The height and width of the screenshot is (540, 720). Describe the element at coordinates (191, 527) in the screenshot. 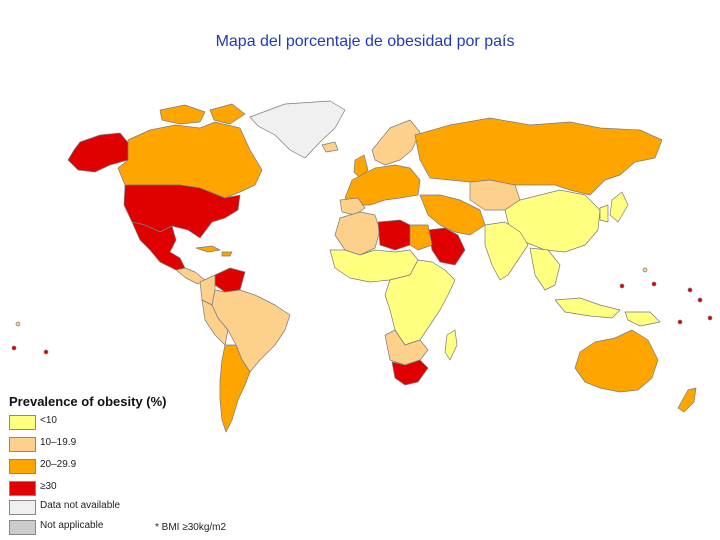

I see `bmi-footnote: * BMI ≥30kg/m2` at that location.